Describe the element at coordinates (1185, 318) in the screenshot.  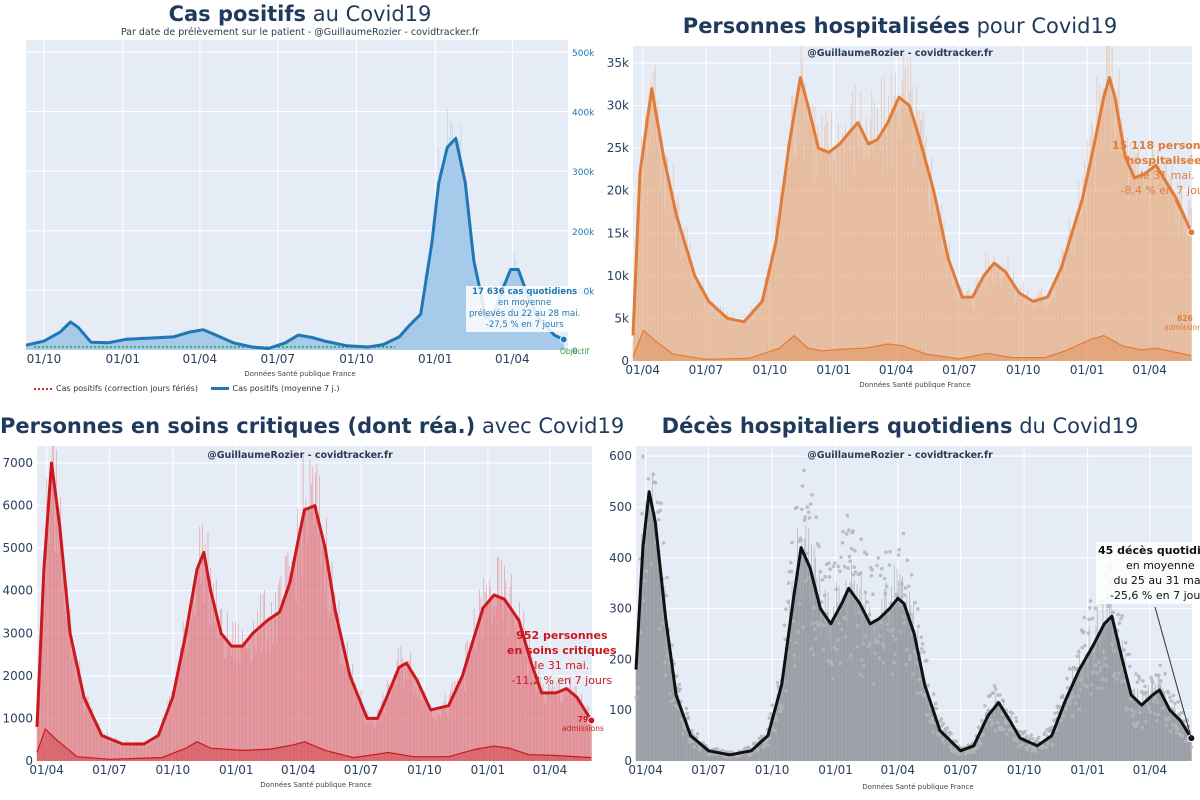
I see `admissions-value: 626` at that location.